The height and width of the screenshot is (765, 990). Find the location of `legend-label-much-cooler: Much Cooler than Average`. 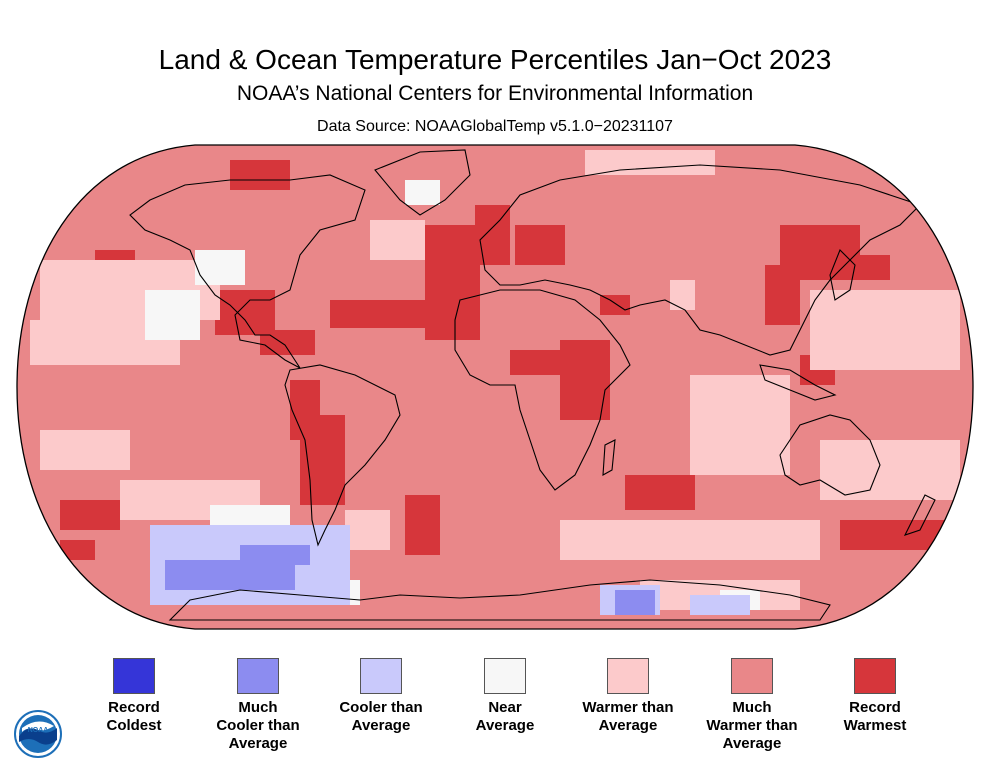

legend-label-much-cooler: Much Cooler than Average is located at coordinates (258, 725).